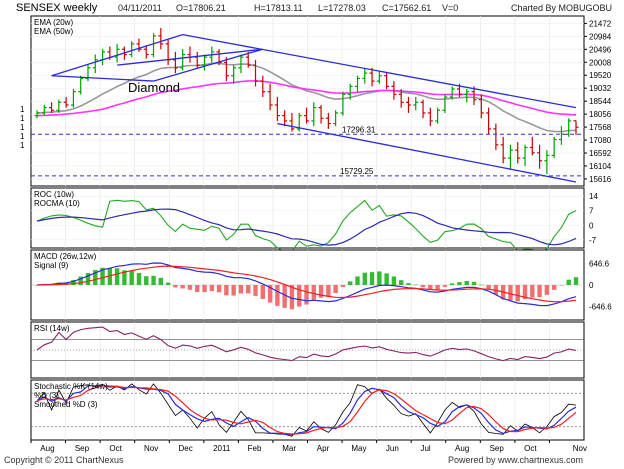 The height and width of the screenshot is (469, 624). Describe the element at coordinates (46, 395) in the screenshot. I see `legend-stochastic-d: %D (3)` at that location.